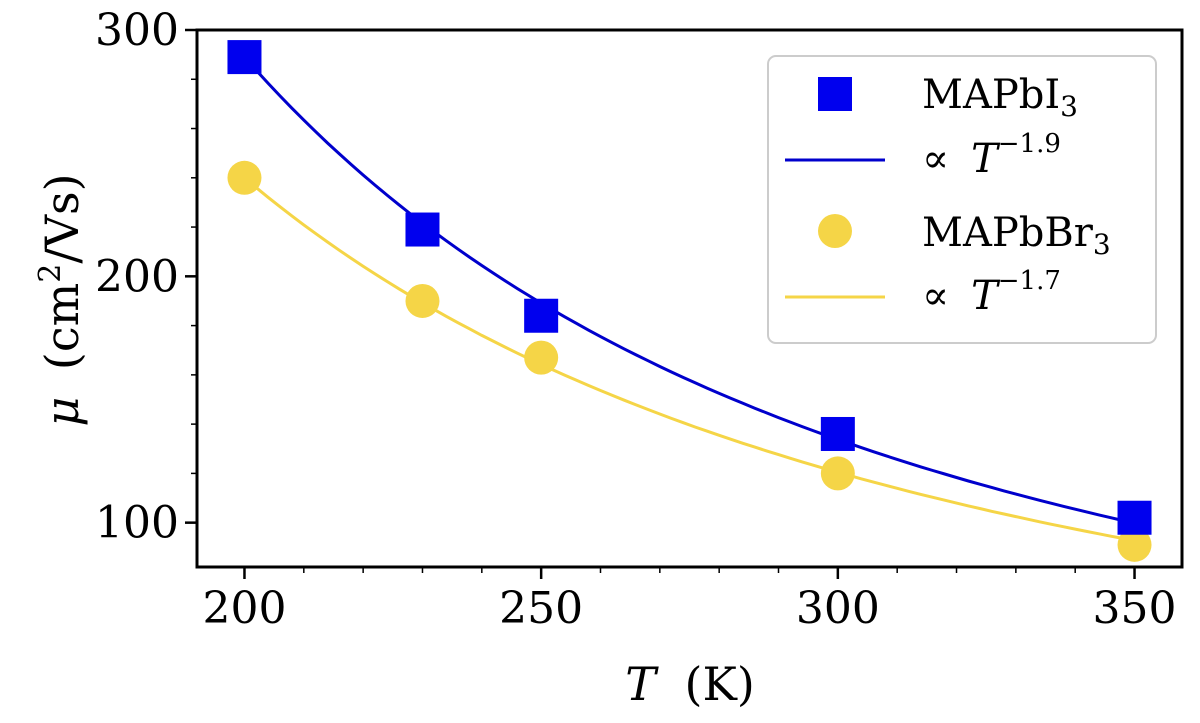 Image resolution: width=1200 pixels, height=723 pixels. What do you see at coordinates (62, 218) in the screenshot?
I see `y-axis-label-unit-close: /Vs)` at bounding box center [62, 218].